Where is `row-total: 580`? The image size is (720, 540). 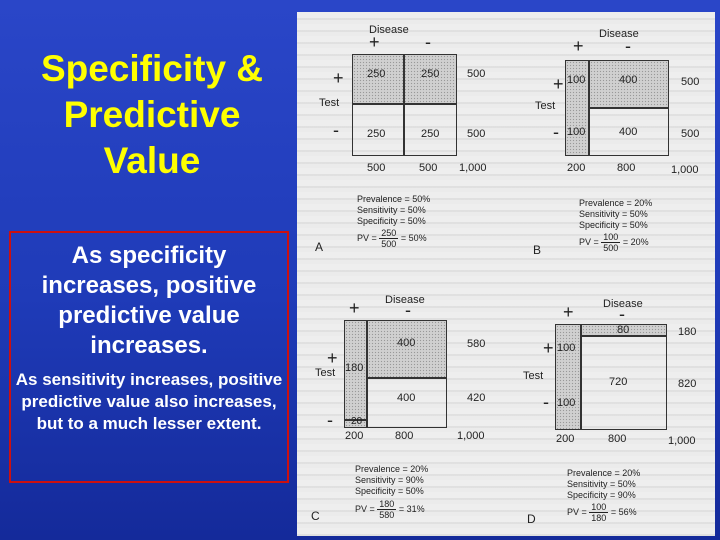 row-total: 580 is located at coordinates (476, 344).